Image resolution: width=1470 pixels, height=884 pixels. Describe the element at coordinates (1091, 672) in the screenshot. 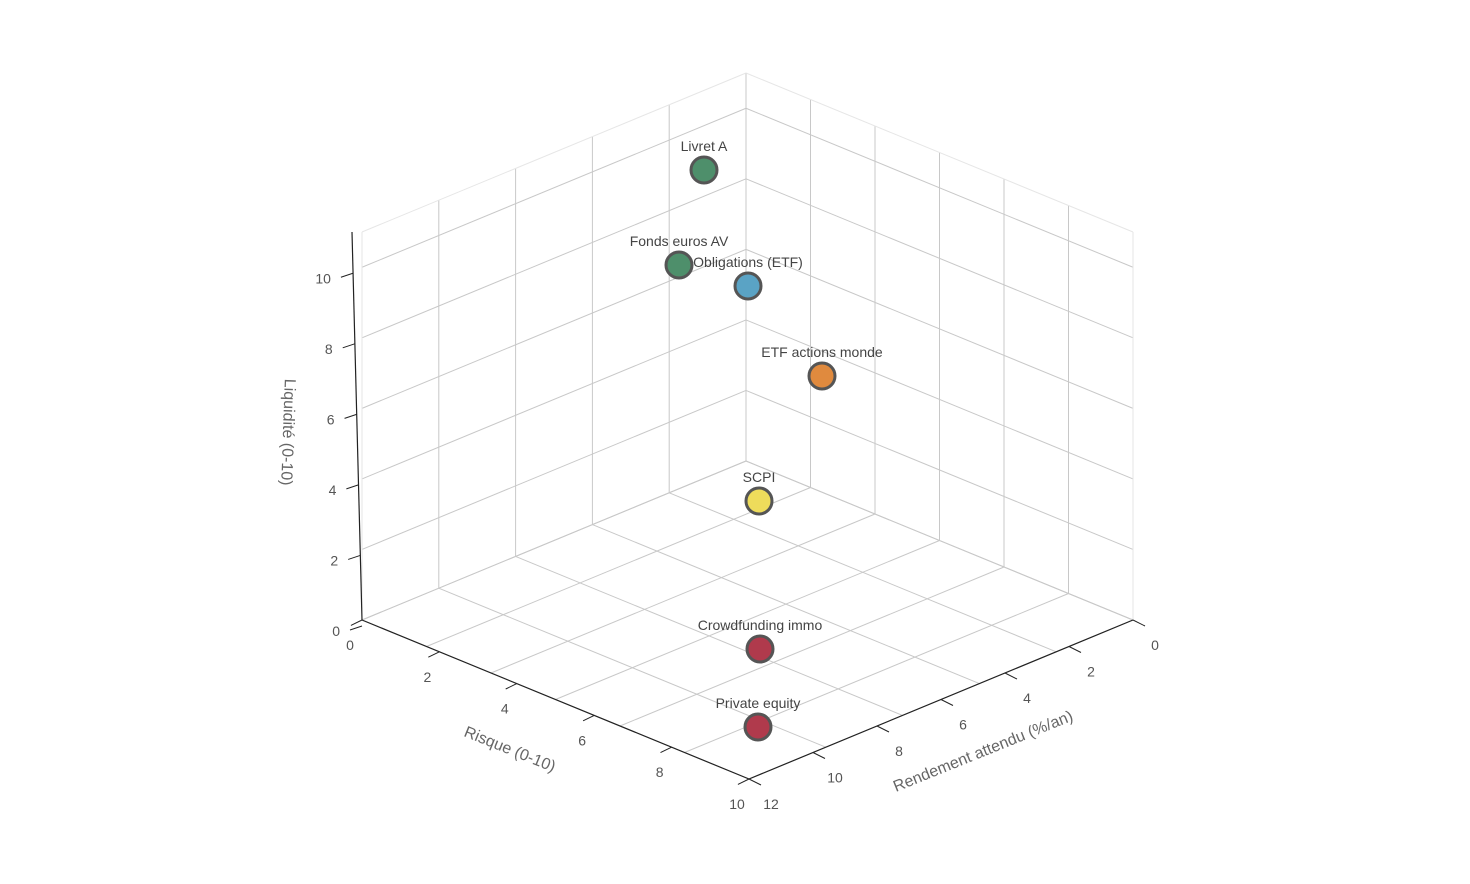

I see `rendement-tick-label: 2` at that location.